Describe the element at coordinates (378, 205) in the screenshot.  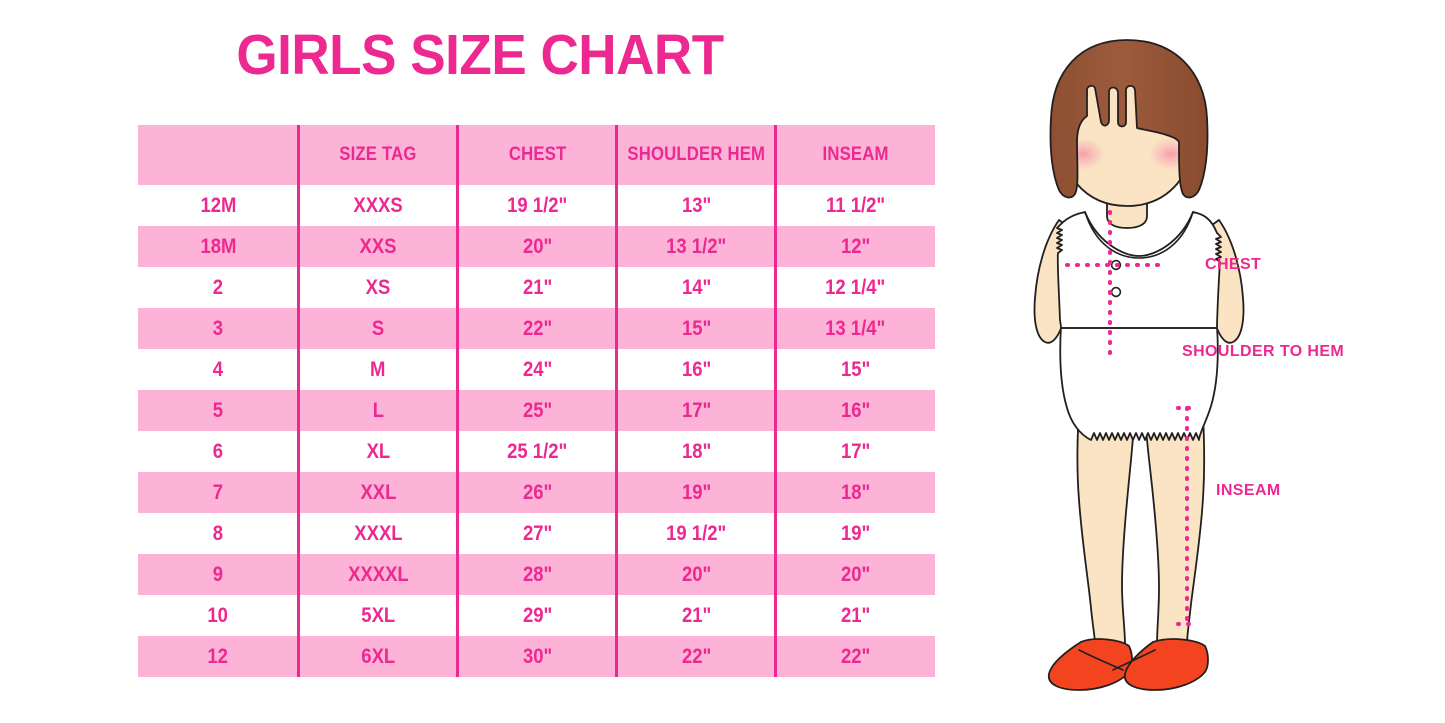
I see `cell-size-tag: XXXS` at that location.